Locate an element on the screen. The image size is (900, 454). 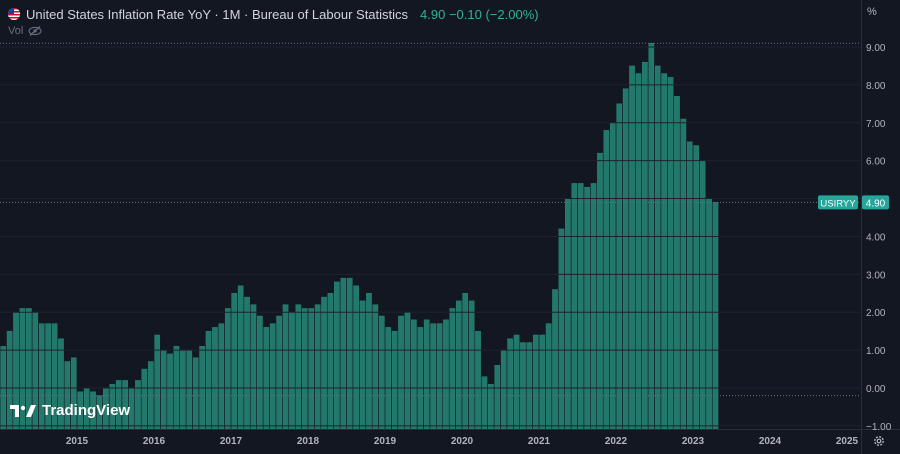
volume-toggle: Vol is located at coordinates (25, 31).